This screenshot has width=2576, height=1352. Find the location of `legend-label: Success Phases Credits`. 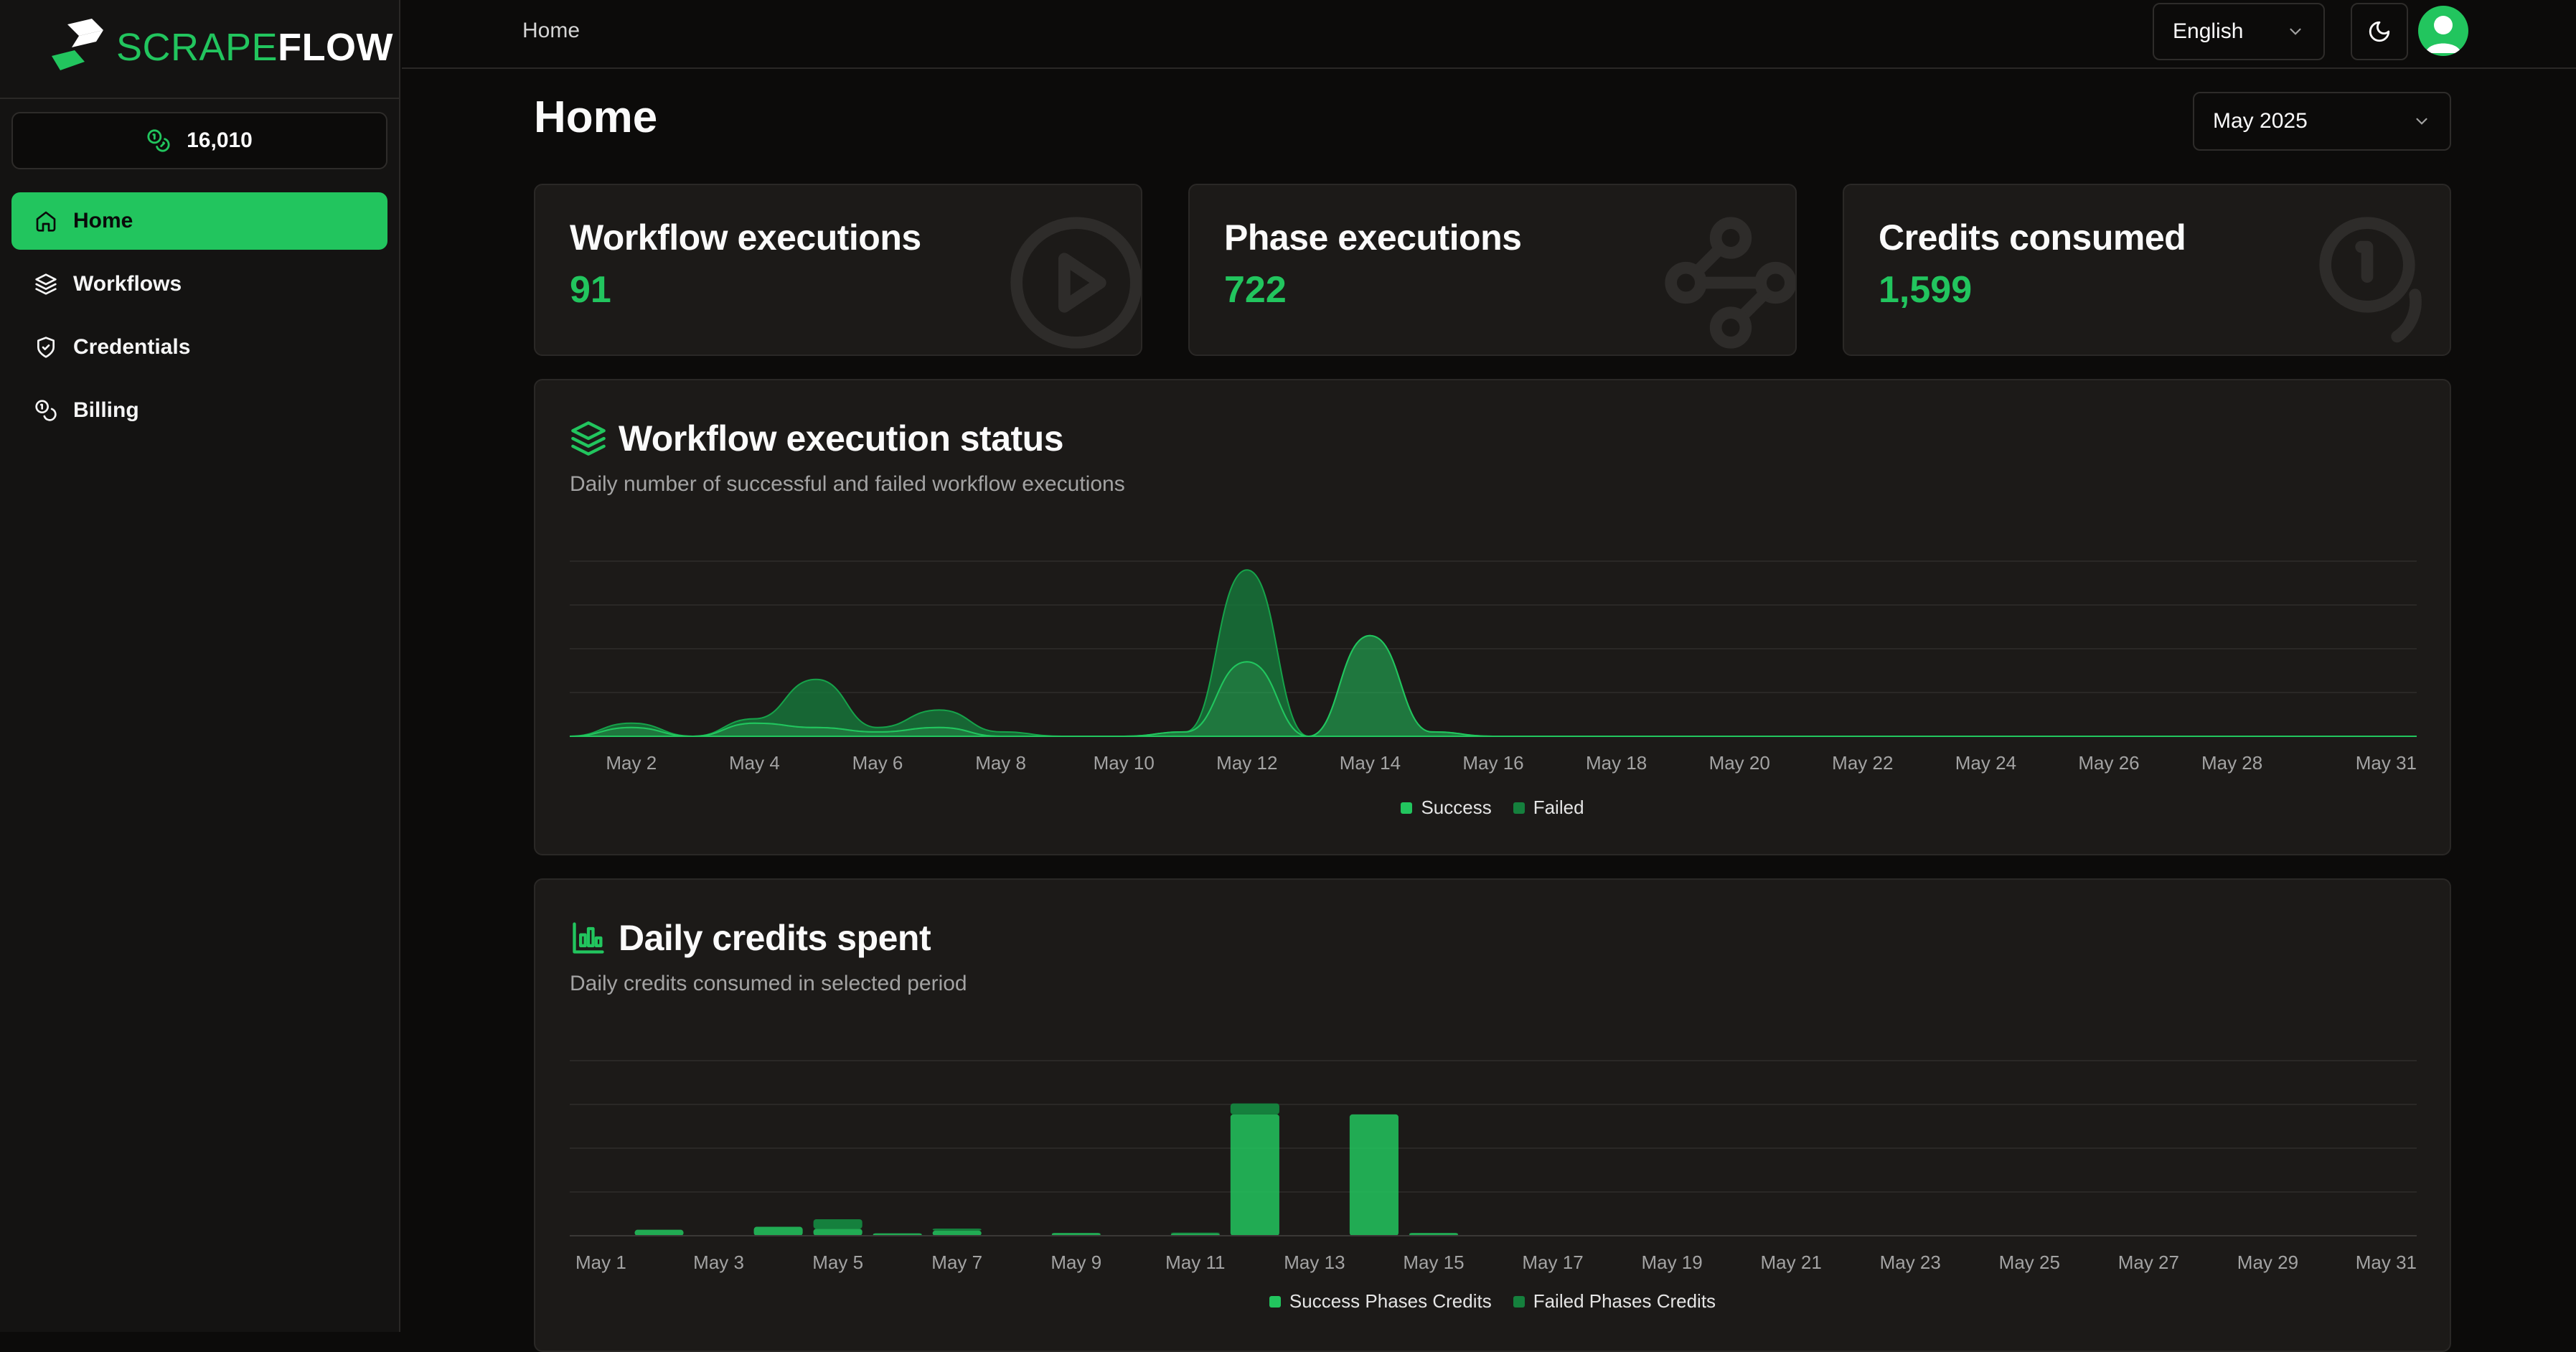

legend-label: Success Phases Credits is located at coordinates (1390, 1301).